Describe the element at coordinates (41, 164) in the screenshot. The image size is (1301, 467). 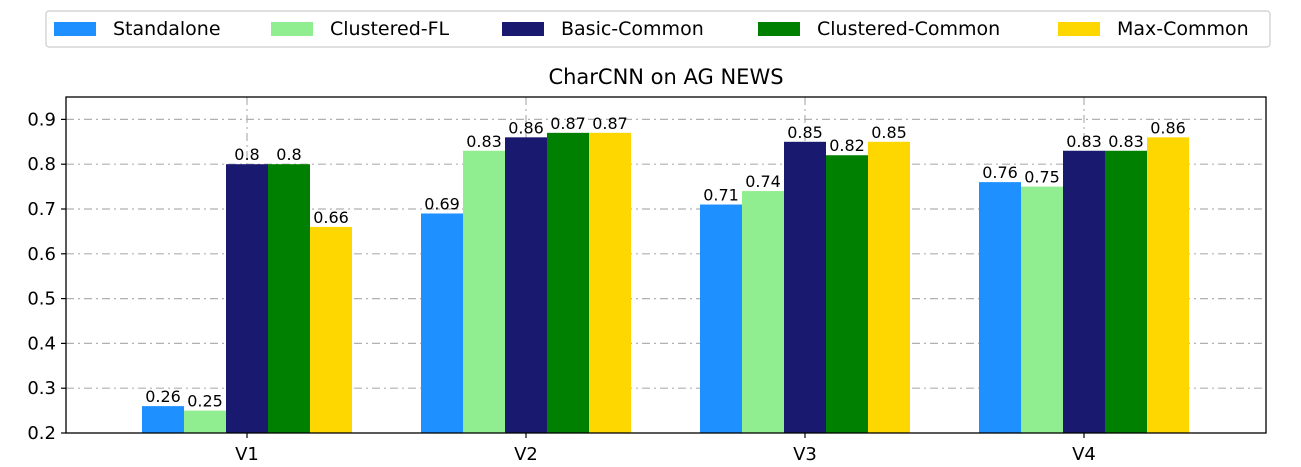
I see `y-tick-label: 0.8` at that location.